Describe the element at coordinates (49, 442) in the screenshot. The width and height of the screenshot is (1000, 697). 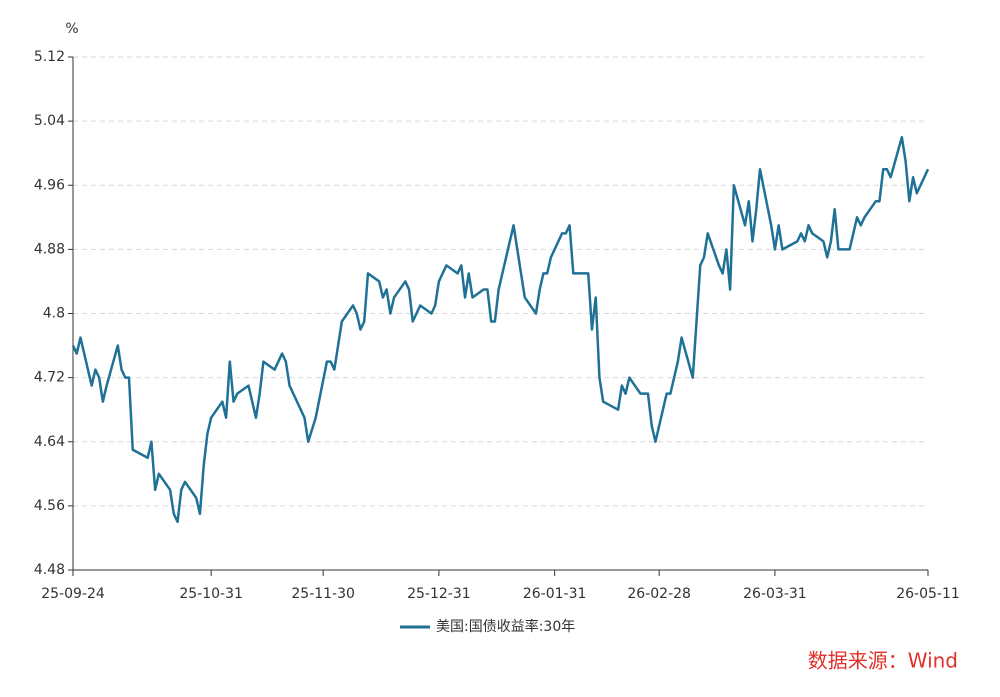
I see `y-tick-label: 4.64` at that location.